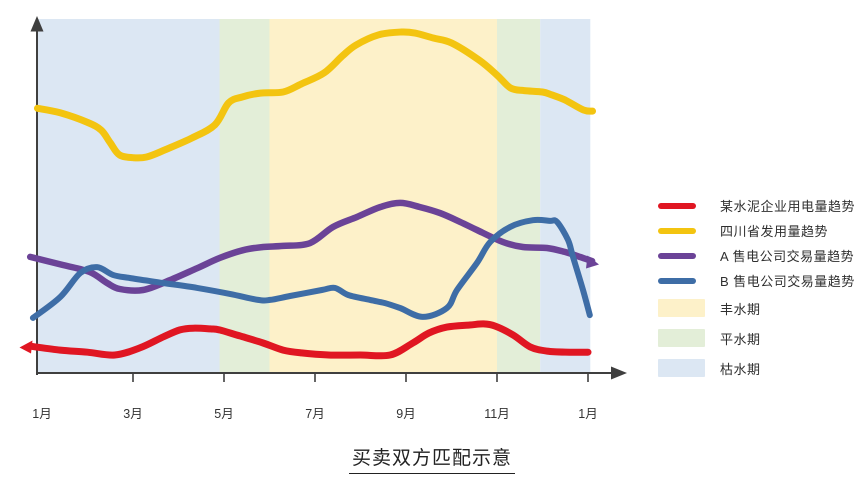 The width and height of the screenshot is (864, 489). I want to click on company-a-line-end-arrow-icon, so click(592, 262).